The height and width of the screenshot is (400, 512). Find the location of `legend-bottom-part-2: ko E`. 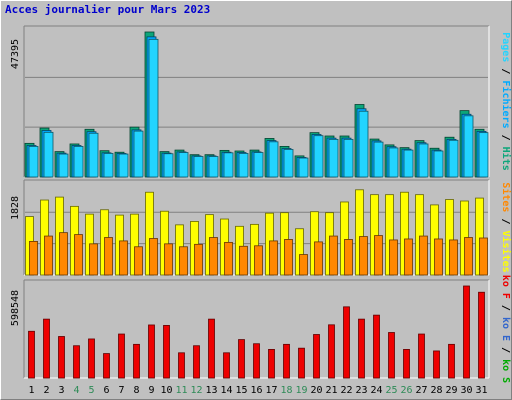

legend-bottom-part-2: ko E is located at coordinates (505, 329).